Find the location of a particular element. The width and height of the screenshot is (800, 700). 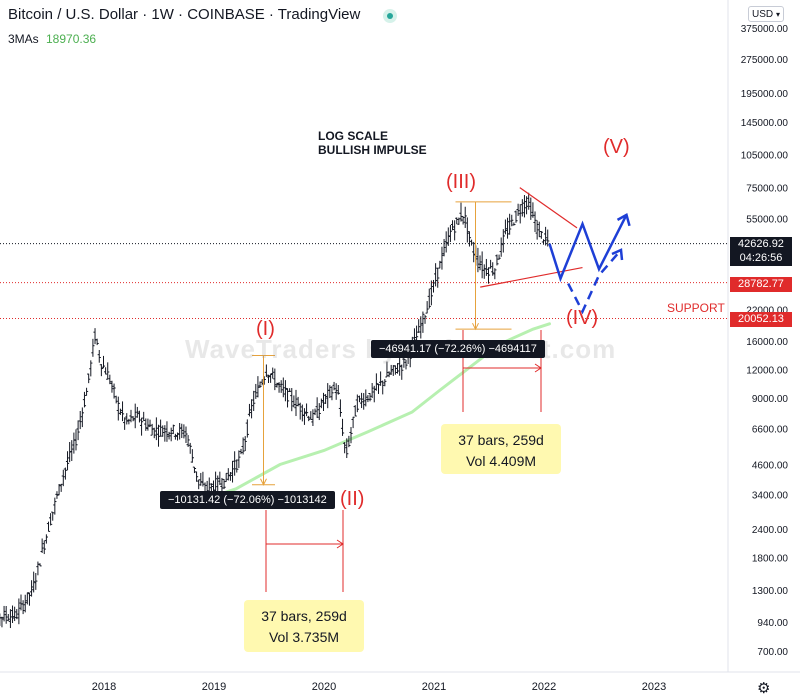

market-status-icon is located at coordinates (390, 16).